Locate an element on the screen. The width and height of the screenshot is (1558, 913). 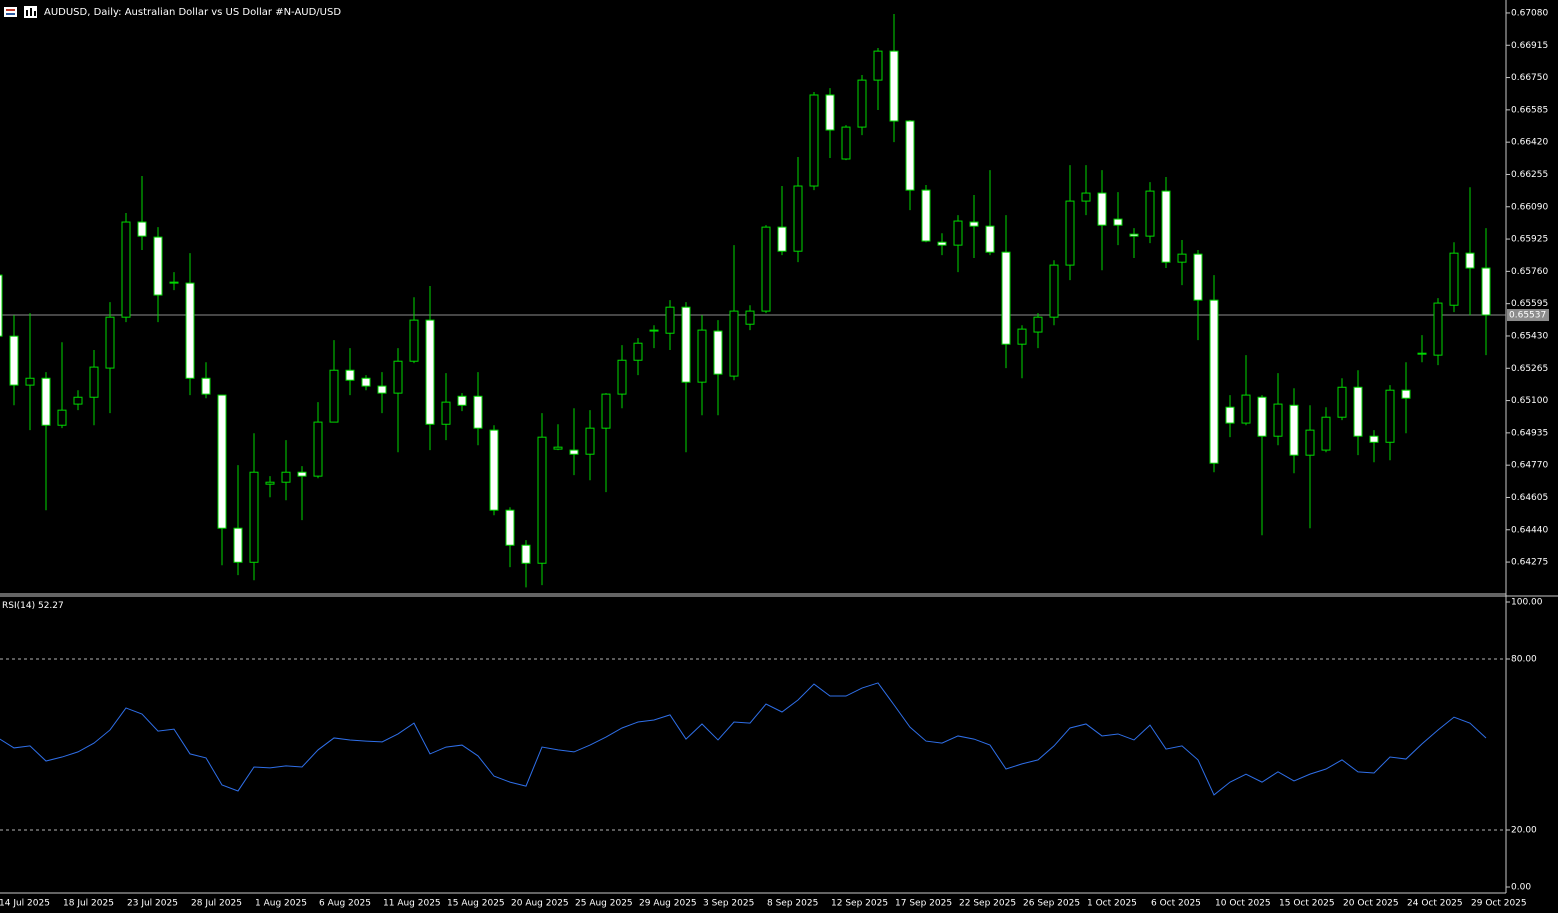
x-tick-label: 10 Oct 2025 is located at coordinates (1243, 904).